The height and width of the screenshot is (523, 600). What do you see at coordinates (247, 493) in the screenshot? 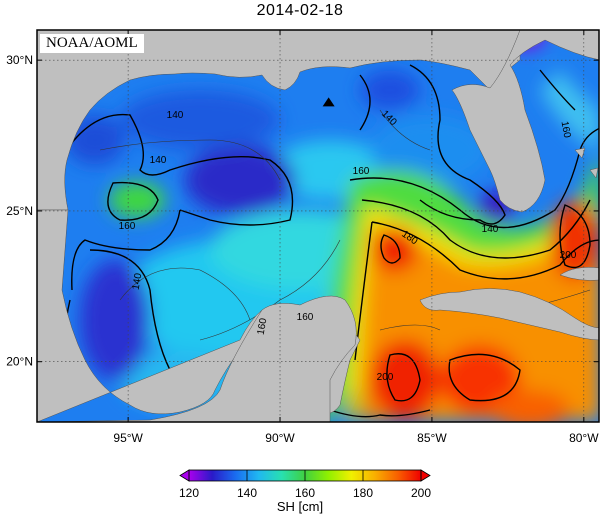
I see `colorbar-tick-label: 140` at bounding box center [247, 493].